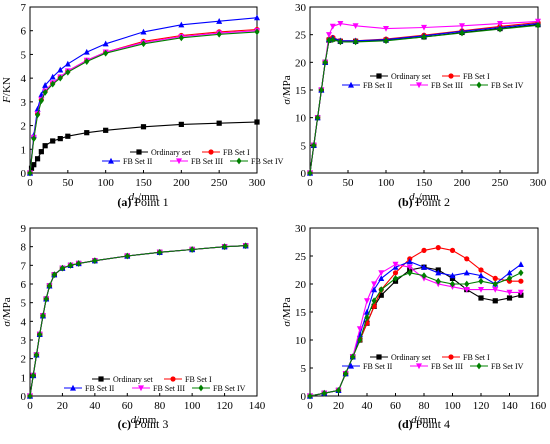 The height and width of the screenshot is (444, 550). I want to click on x-tick-label: 80, so click(160, 406).